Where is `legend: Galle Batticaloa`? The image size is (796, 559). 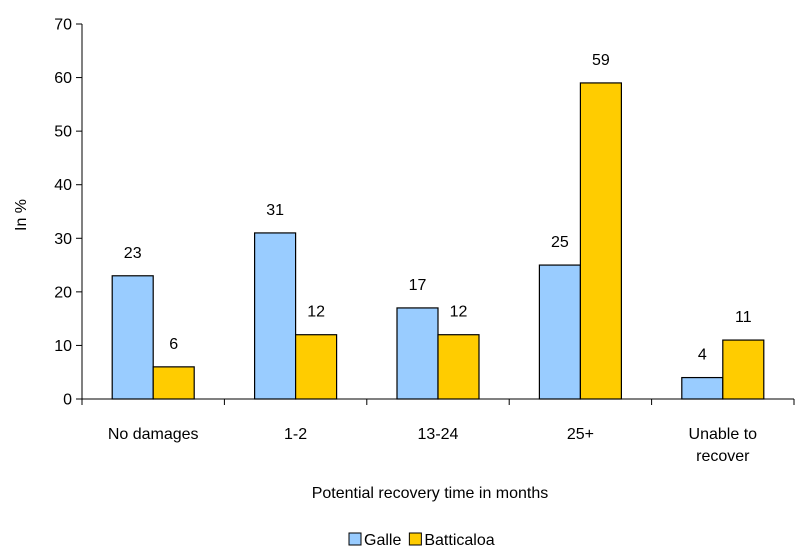
legend: Galle Batticaloa is located at coordinates (421, 540).